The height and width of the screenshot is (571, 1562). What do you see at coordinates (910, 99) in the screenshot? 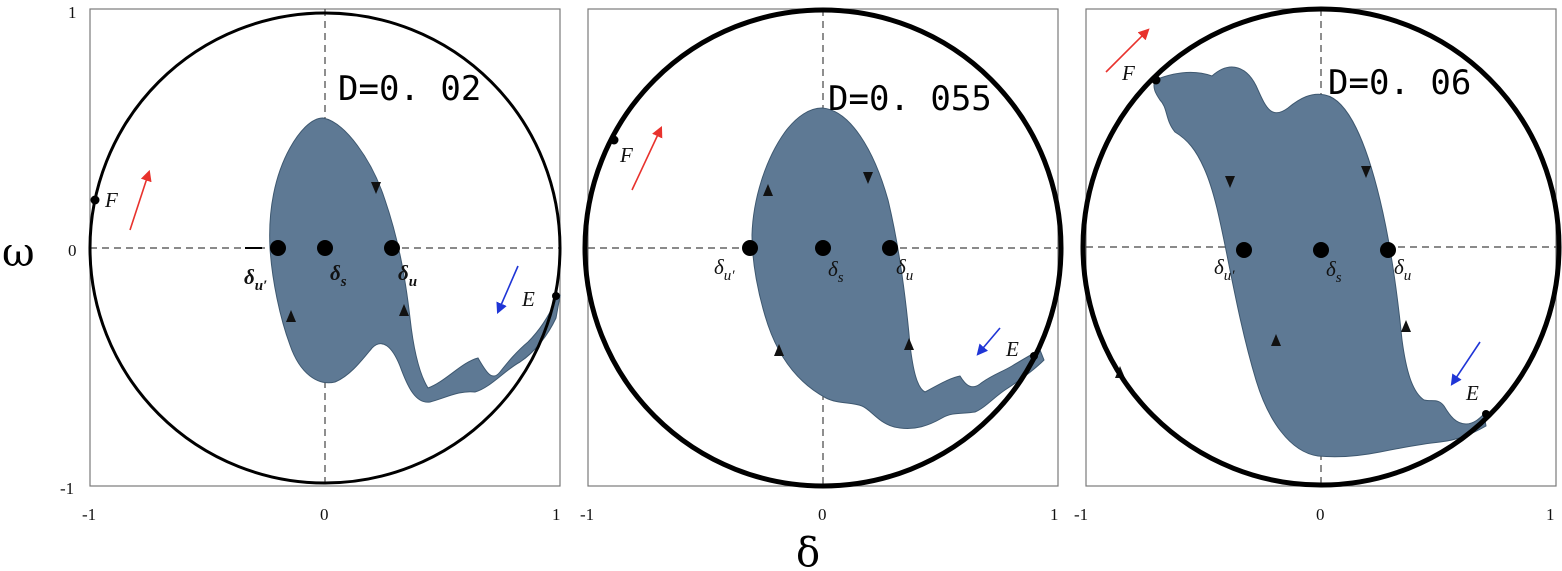
I see `d-parameter-label: D=0. 055` at bounding box center [910, 99].